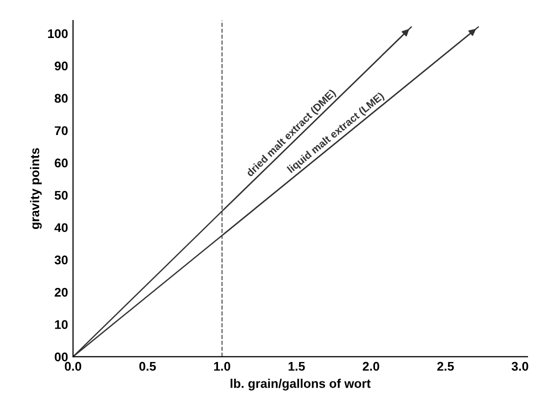 The width and height of the screenshot is (541, 410). What do you see at coordinates (61, 357) in the screenshot?
I see `y-tick-label: 00` at bounding box center [61, 357].